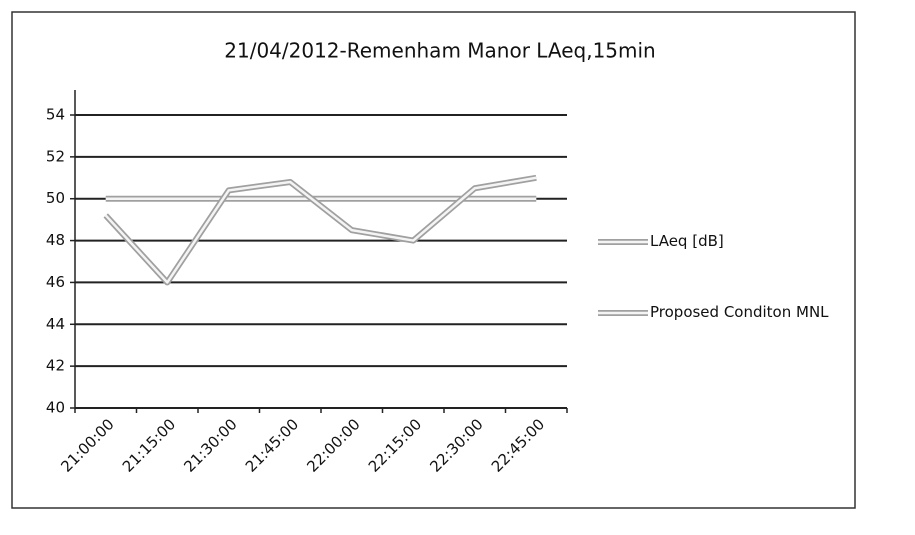 The image size is (915, 535). I want to click on chart-title: 21/04/2012-Remenham Manor LAeq,15min, so click(439, 51).